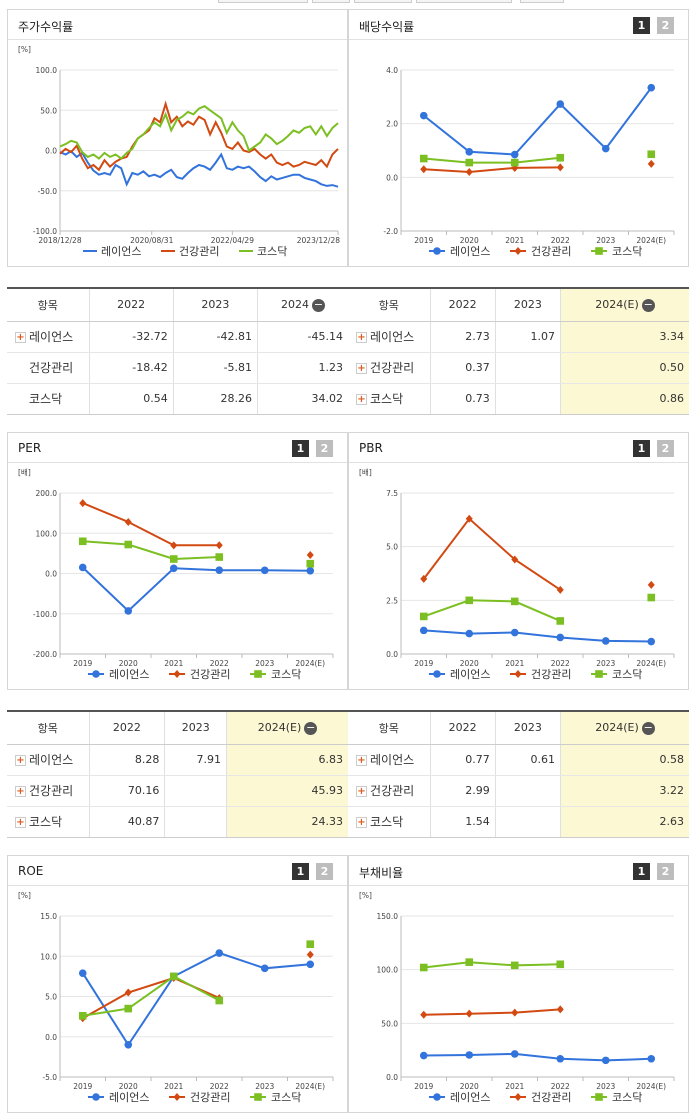 The width and height of the screenshot is (691, 1115). What do you see at coordinates (287, 821) in the screenshot?
I see `table-cell: 24.33` at bounding box center [287, 821].